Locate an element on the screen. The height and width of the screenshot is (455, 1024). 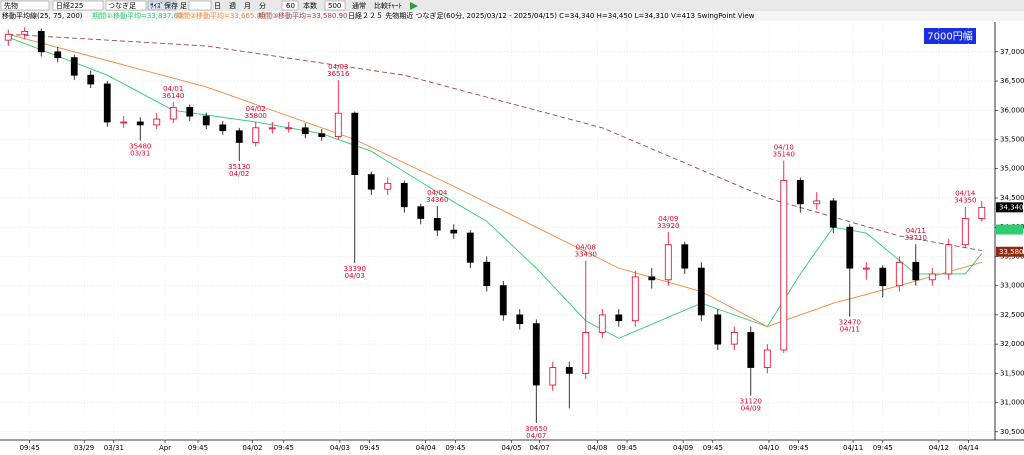
high-price-label: 34350 is located at coordinates (965, 201).